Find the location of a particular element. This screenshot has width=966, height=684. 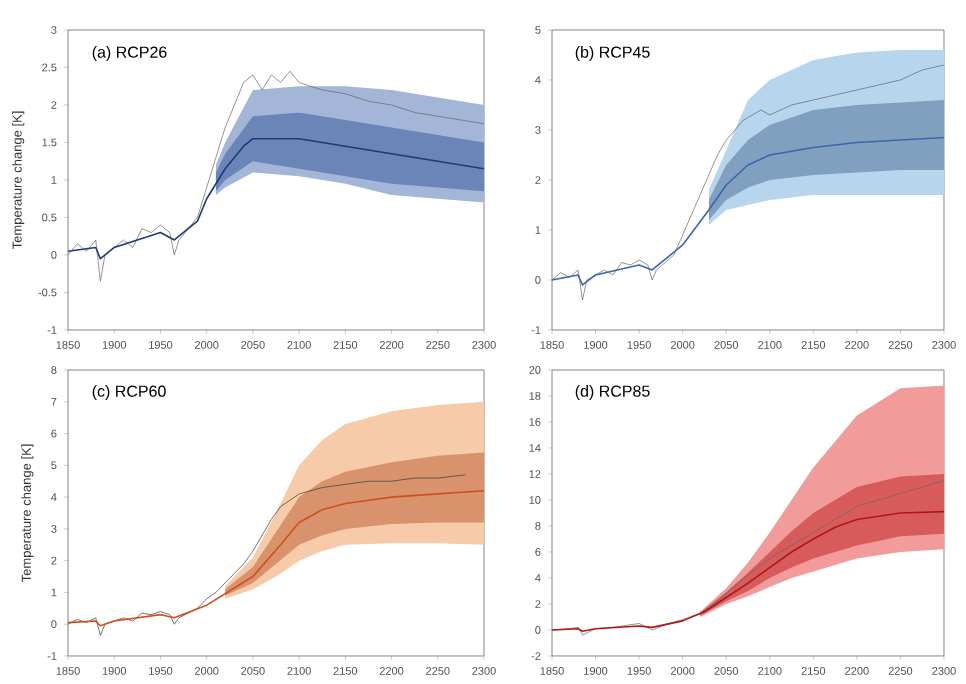

text: (a) RCP26 is located at coordinates (129, 53).